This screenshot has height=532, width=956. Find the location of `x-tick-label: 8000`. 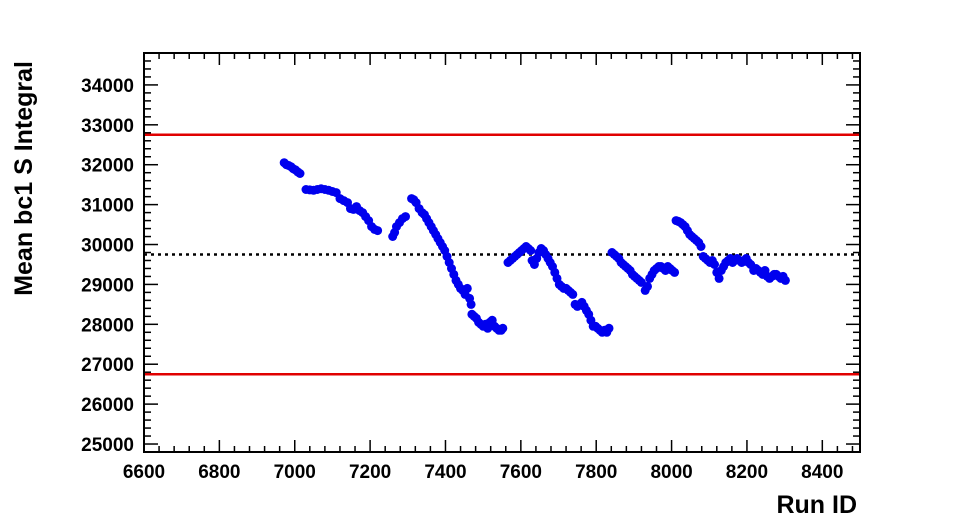

x-tick-label: 8000 is located at coordinates (671, 472).